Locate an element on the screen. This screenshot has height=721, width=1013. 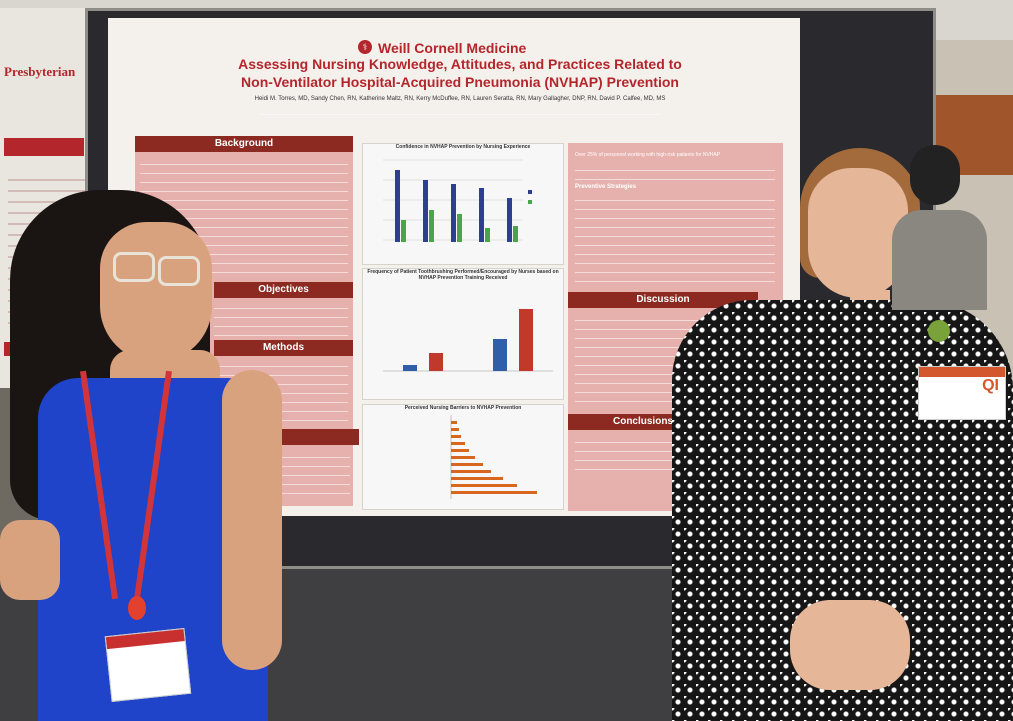
woman-right-face is located at coordinates (858, 233).